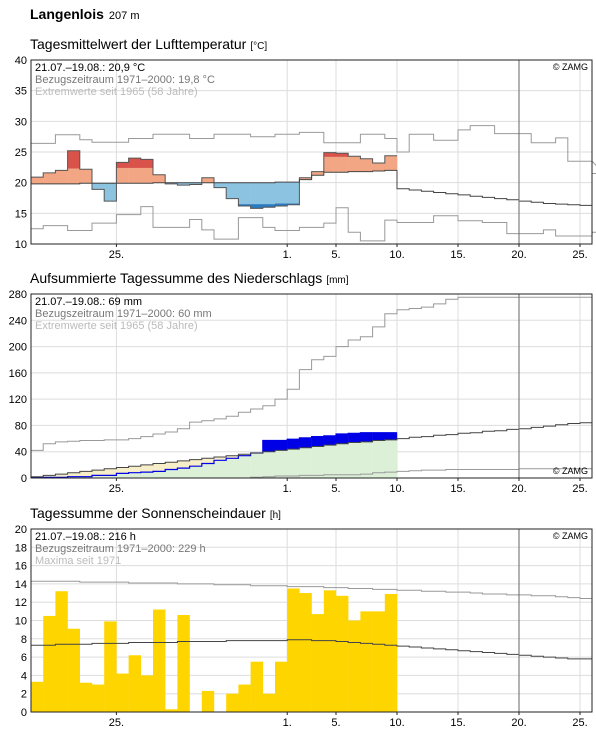 The width and height of the screenshot is (596, 729). I want to click on y-tick-label: 4, so click(24, 676).